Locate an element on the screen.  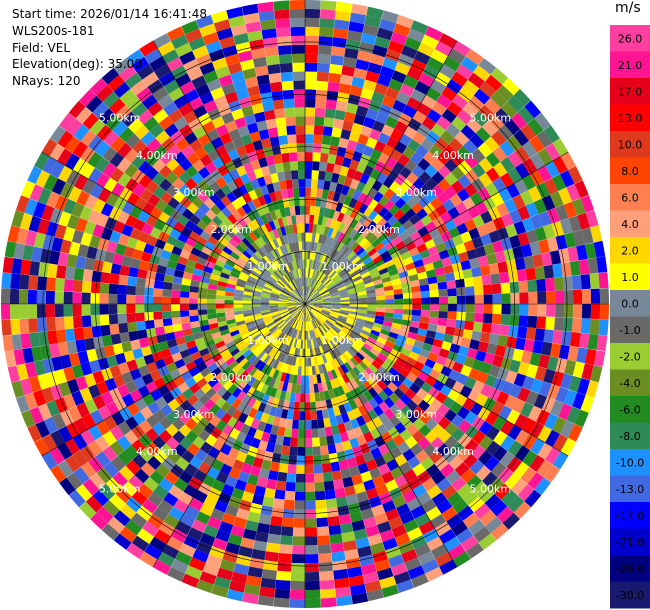
range-ring-label: 4.00km is located at coordinates (453, 451).